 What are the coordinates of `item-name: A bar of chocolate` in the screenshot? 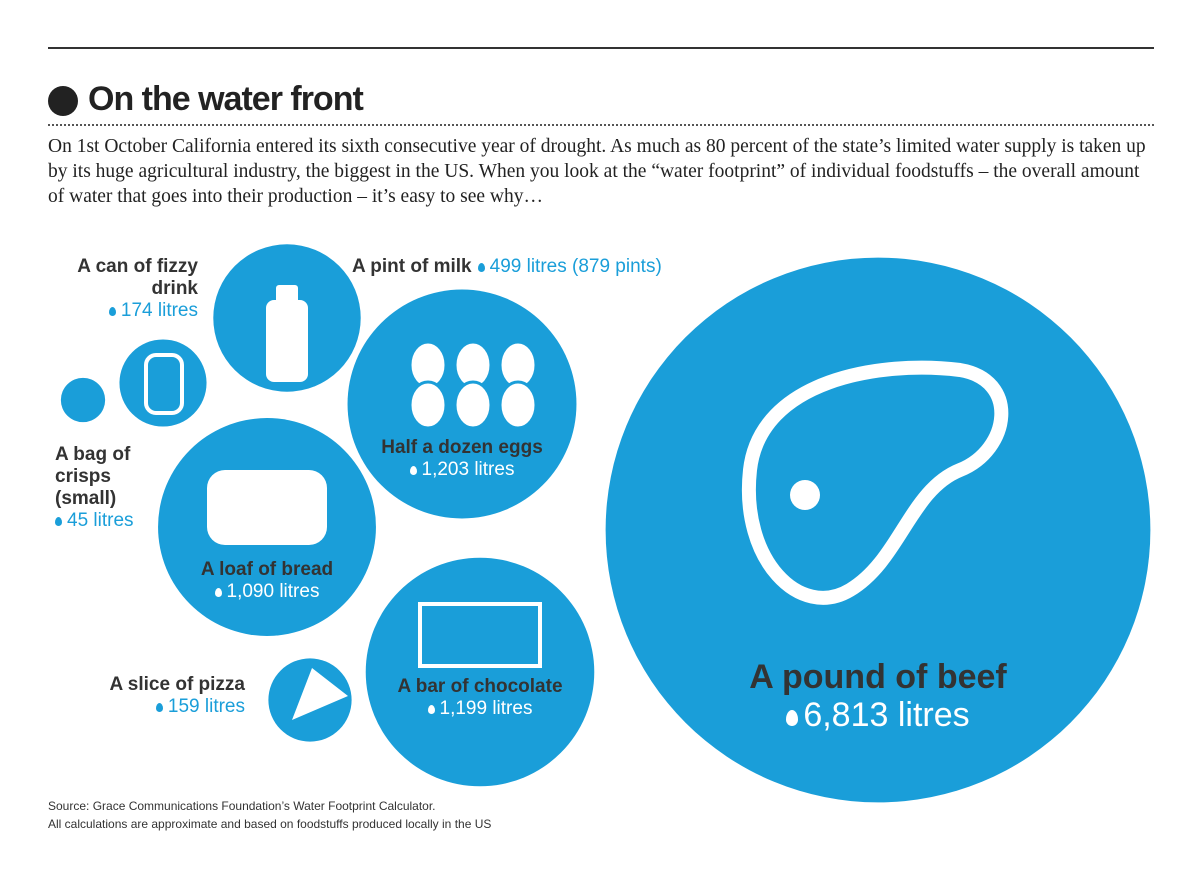 It's located at (480, 686).